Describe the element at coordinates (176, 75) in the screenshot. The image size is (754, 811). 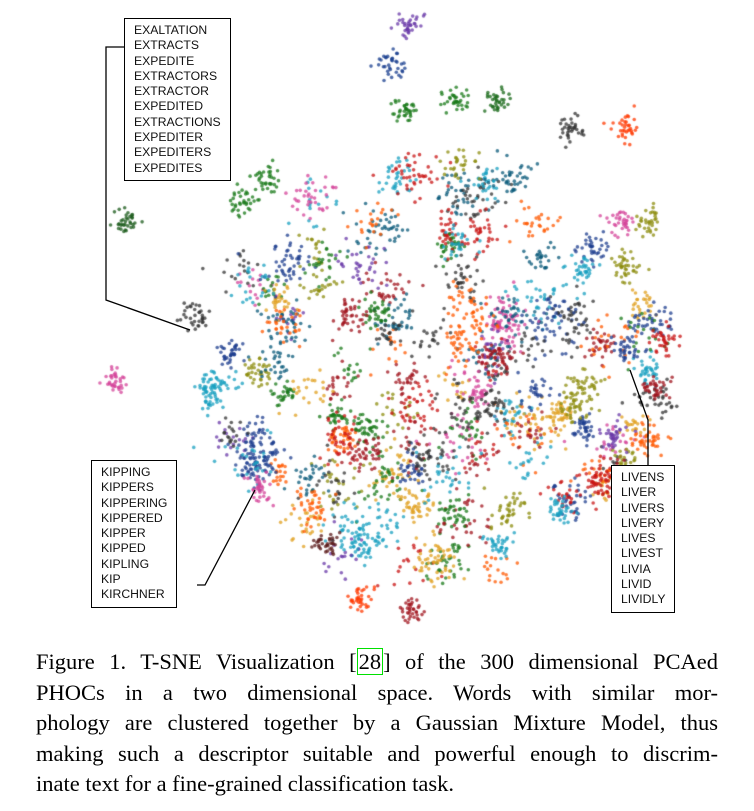
I see `word-label: EXTRACTORS` at that location.